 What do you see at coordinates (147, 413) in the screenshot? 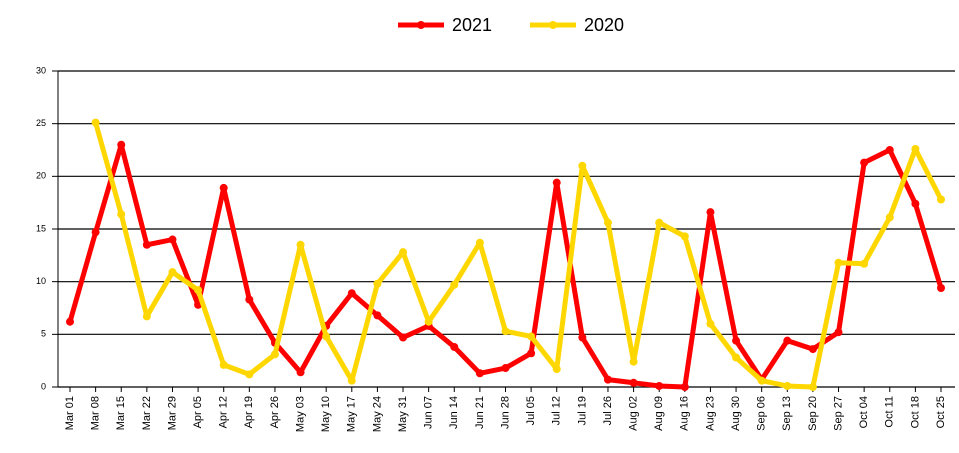
I see `x-tick-label: Mar 22` at bounding box center [147, 413].